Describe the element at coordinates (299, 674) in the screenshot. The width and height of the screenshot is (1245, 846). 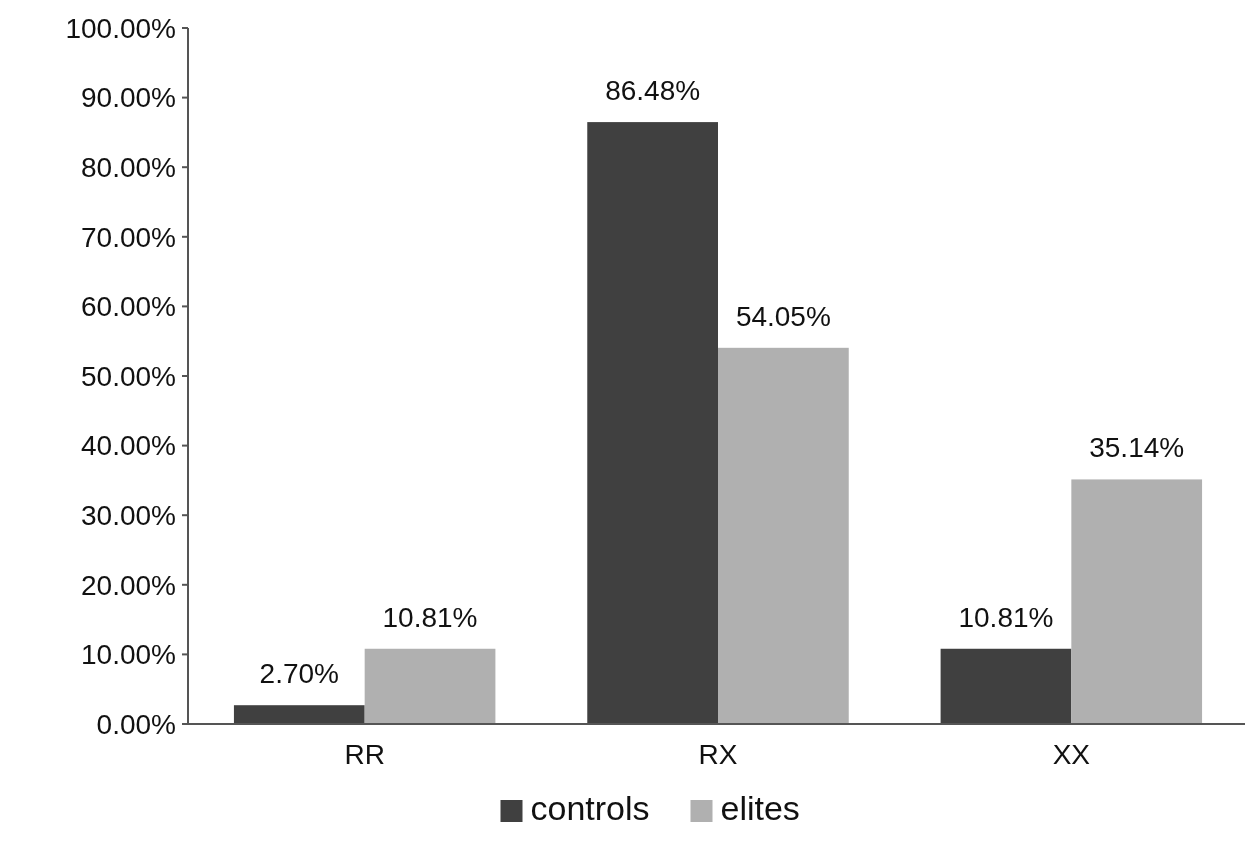
I see `data-label: 2.70%` at that location.